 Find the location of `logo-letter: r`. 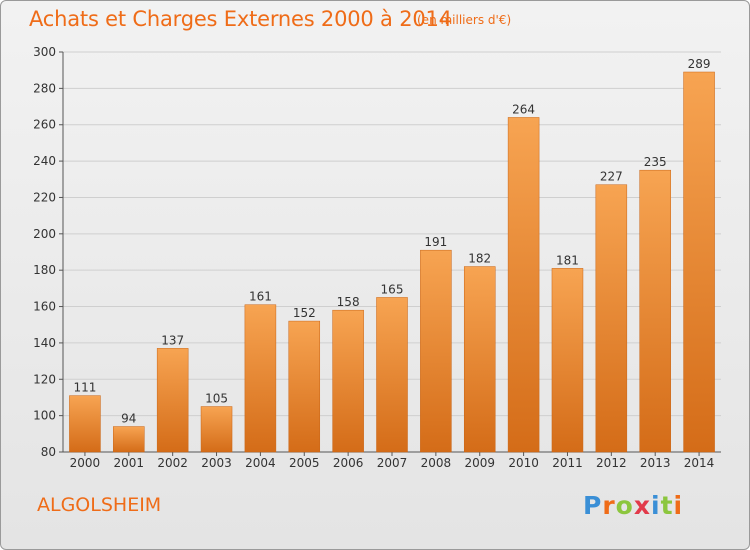

logo-letter: r is located at coordinates (609, 505).